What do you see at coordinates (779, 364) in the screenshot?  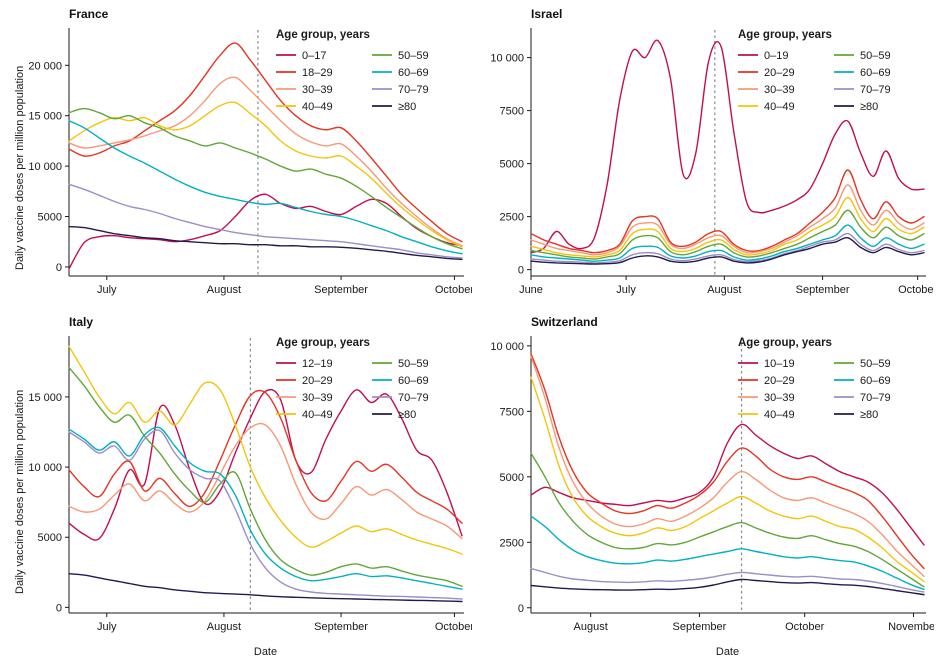 I see `legend-label: 10–19` at bounding box center [779, 364].